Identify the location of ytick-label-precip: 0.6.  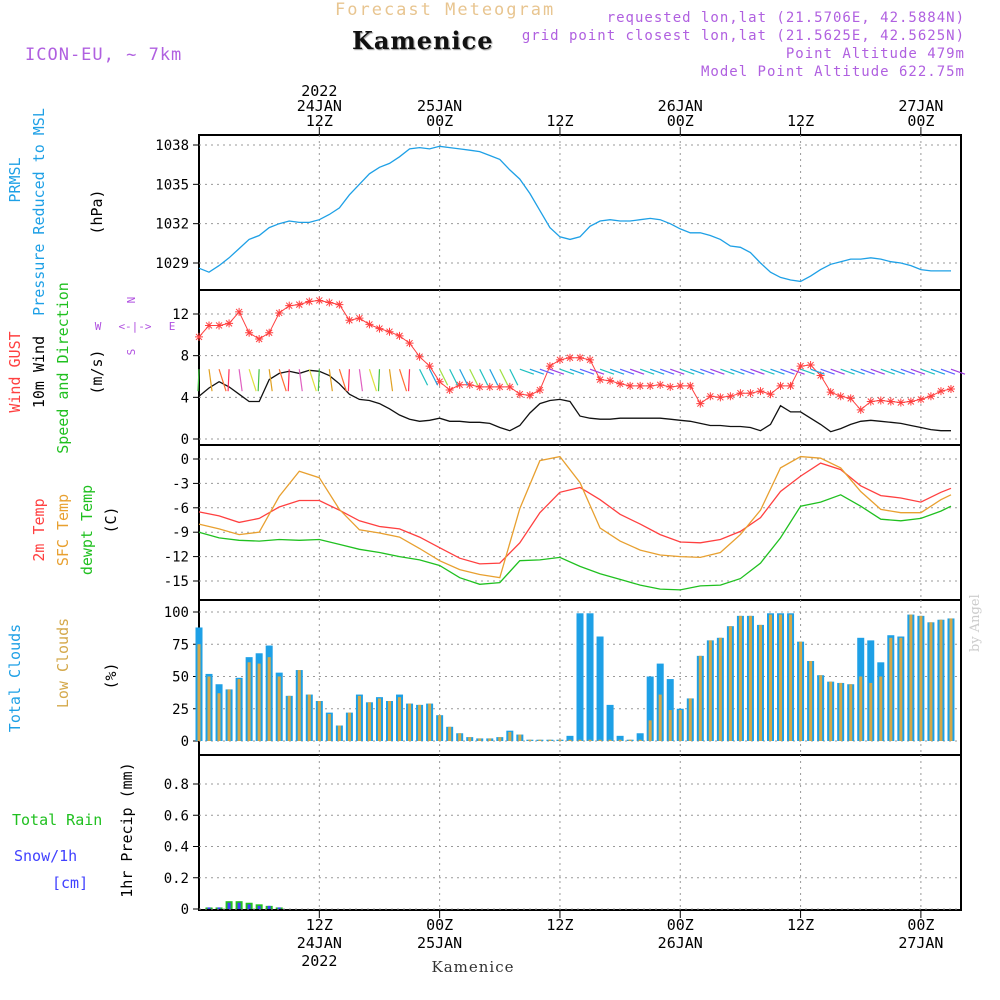
(176, 816).